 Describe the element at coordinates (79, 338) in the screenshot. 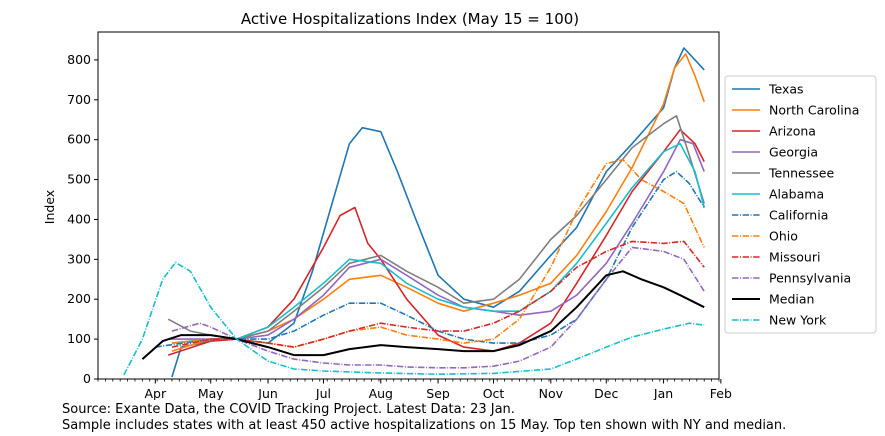

I see `y-tick-label-1: 100` at that location.